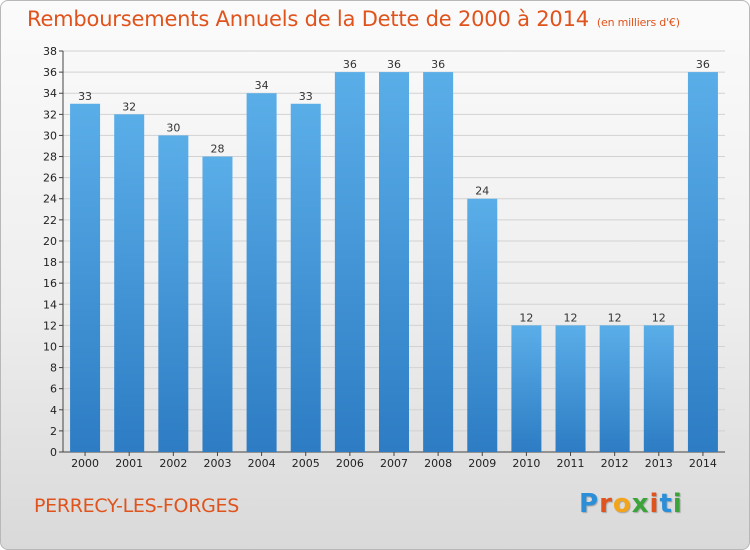 This screenshot has width=750, height=550. What do you see at coordinates (615, 463) in the screenshot?
I see `x-tick-label: 2012` at bounding box center [615, 463].